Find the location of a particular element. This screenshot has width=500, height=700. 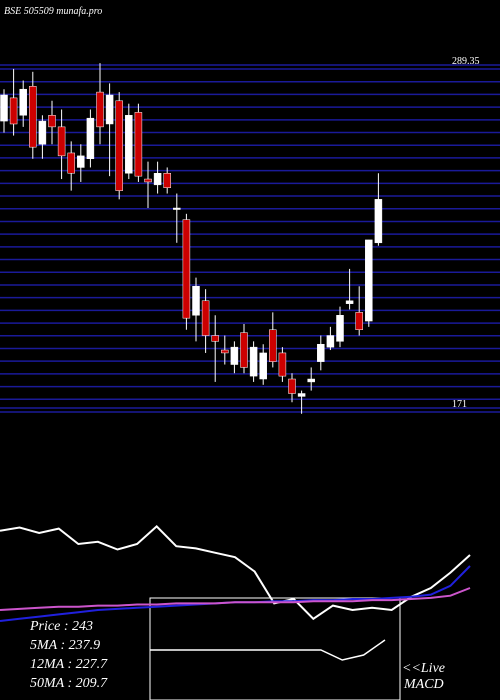

info-line: Price : 243 is located at coordinates (61, 626).